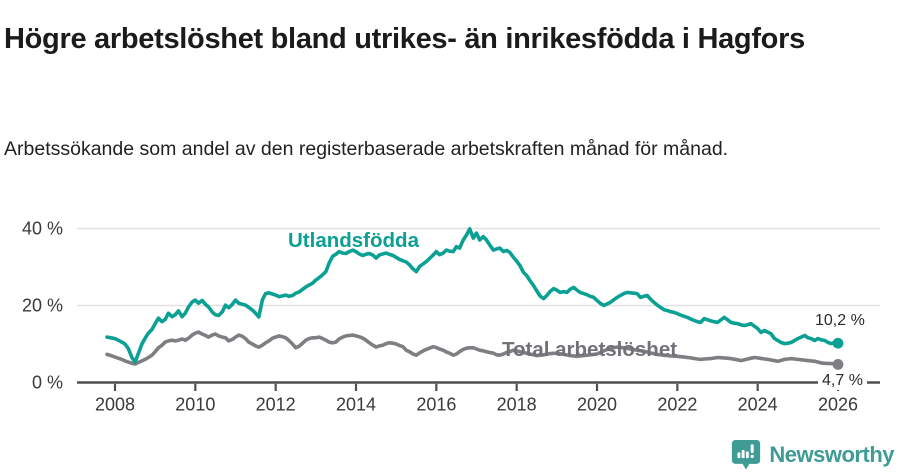 This screenshot has width=900, height=474. I want to click on svg-text: 20 %, so click(42, 306).